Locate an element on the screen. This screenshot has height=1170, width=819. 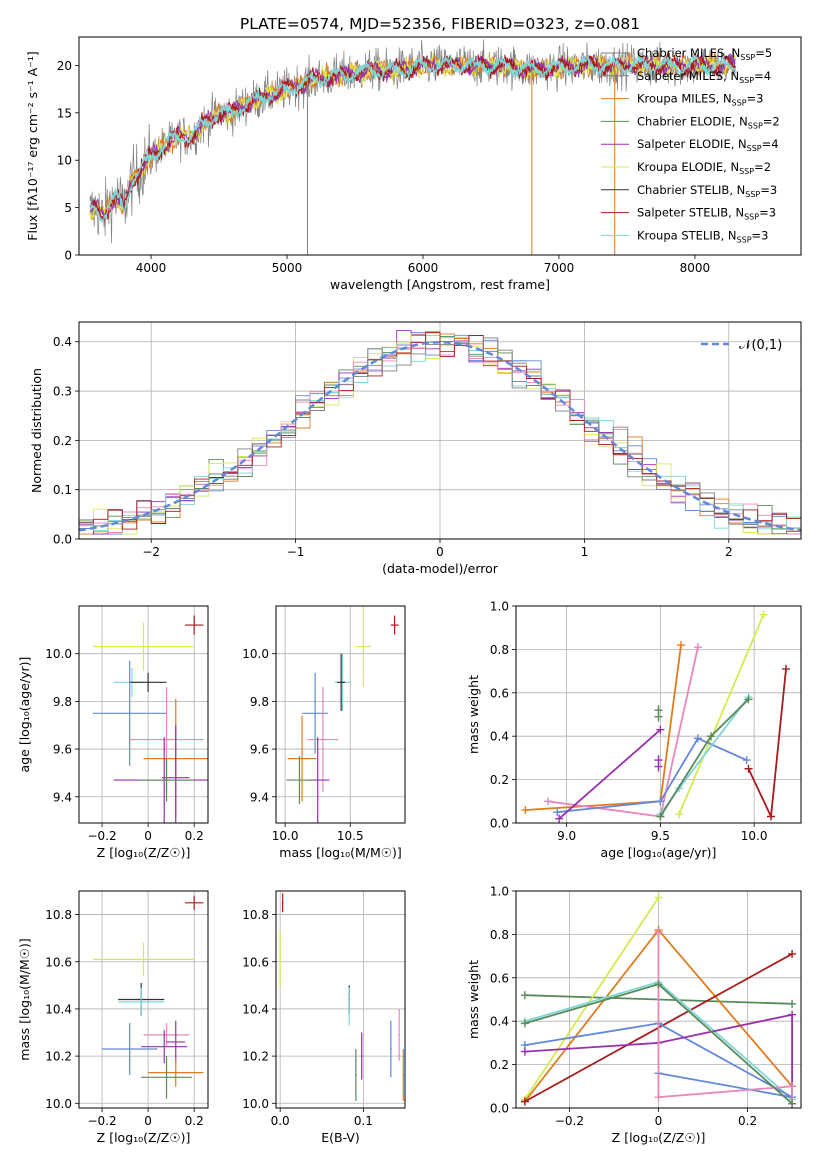
y-tick-label: 10.8 is located at coordinates (58, 915).